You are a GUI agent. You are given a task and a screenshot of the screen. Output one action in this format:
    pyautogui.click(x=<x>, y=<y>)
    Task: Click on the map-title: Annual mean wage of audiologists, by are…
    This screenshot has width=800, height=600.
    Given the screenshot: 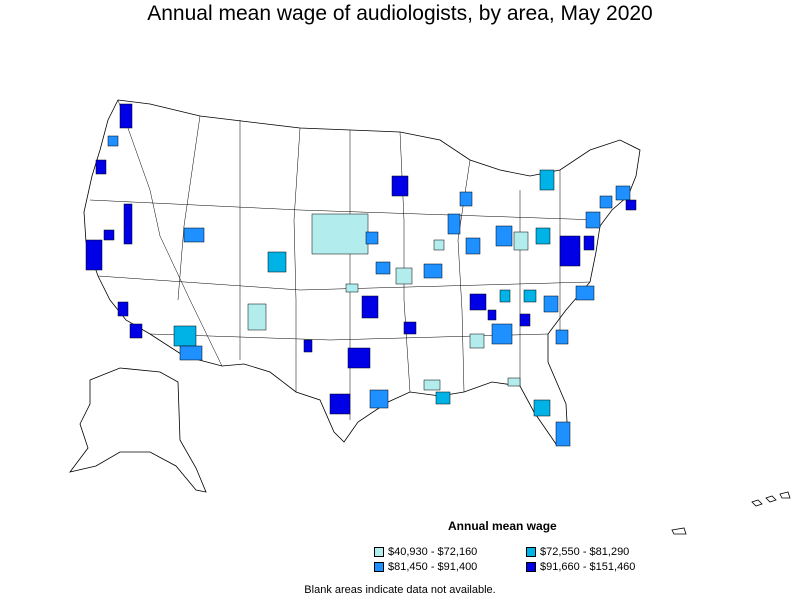 What is the action you would take?
    pyautogui.click(x=400, y=13)
    